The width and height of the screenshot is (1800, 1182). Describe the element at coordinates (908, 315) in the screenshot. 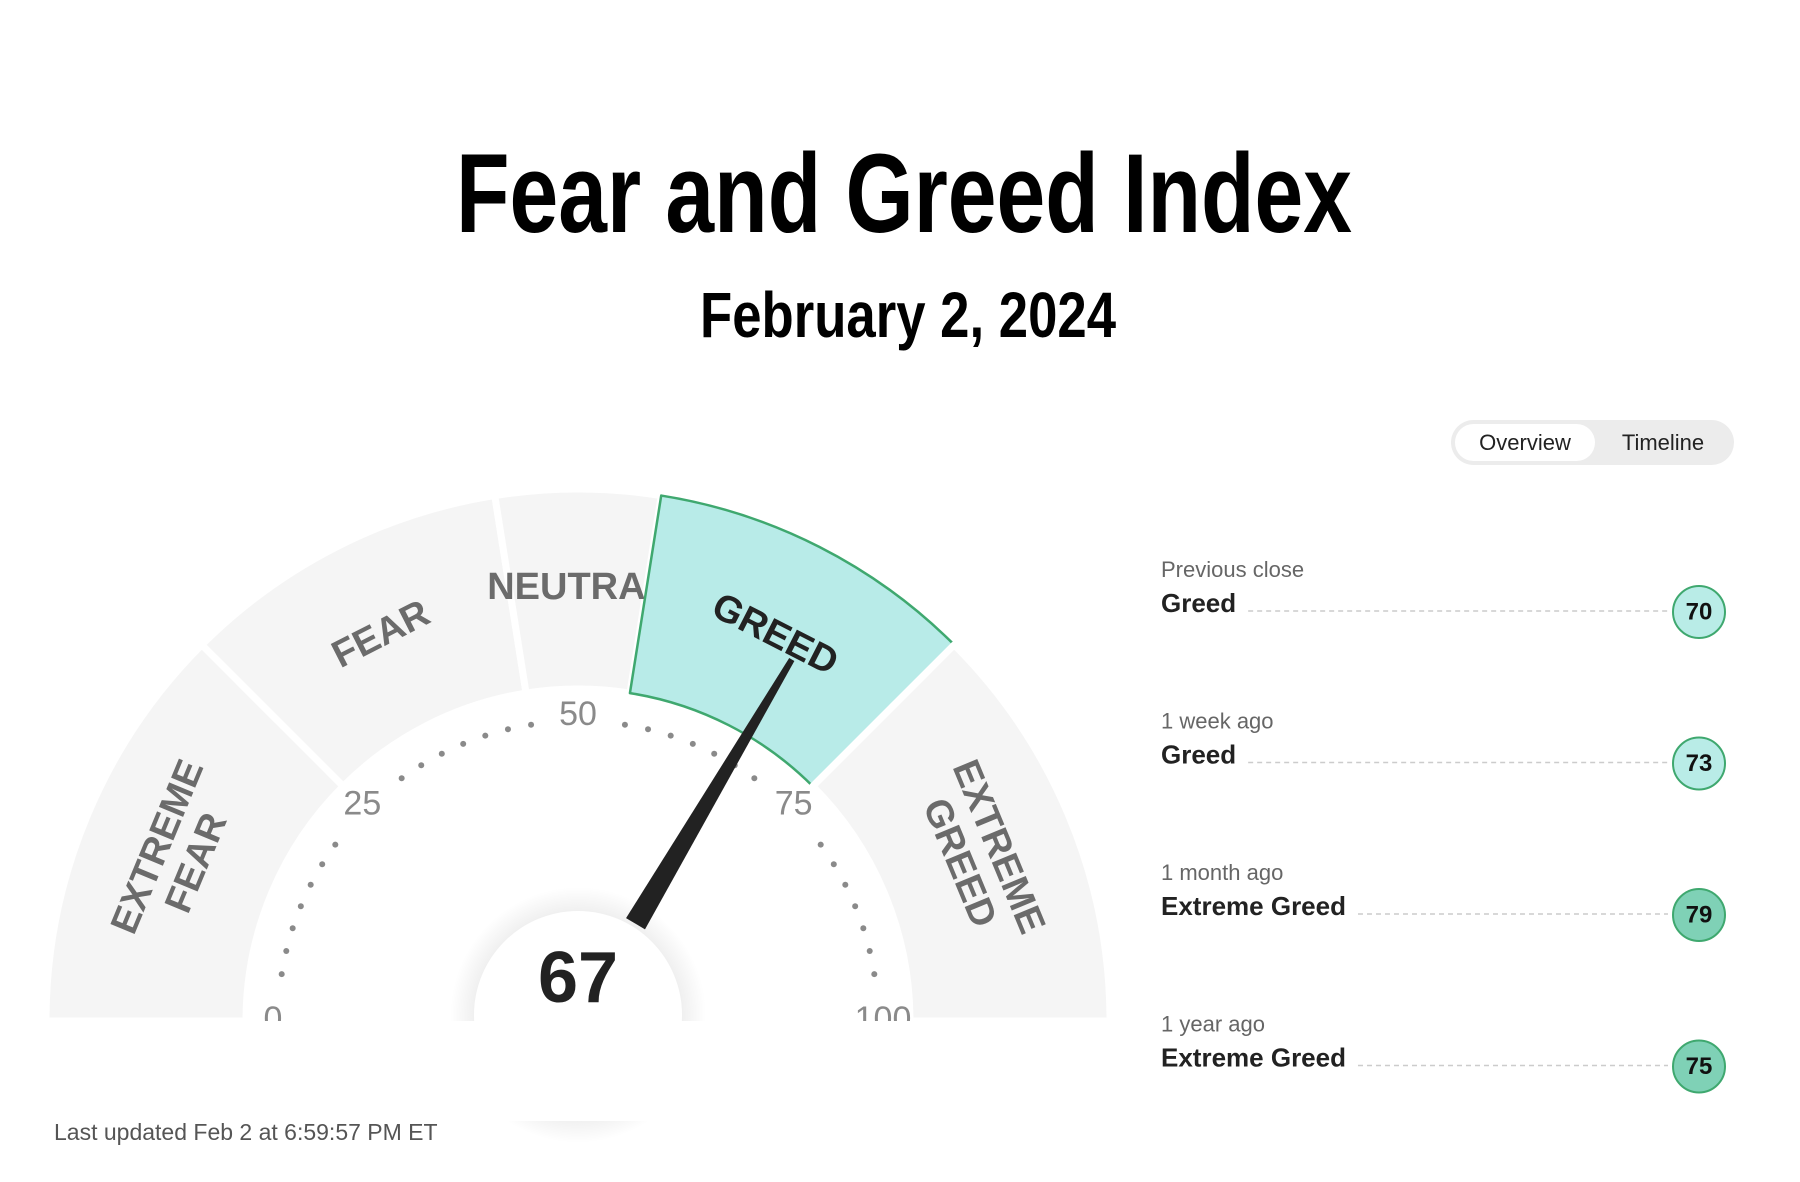

I see `page-date: February 2, 2024` at that location.